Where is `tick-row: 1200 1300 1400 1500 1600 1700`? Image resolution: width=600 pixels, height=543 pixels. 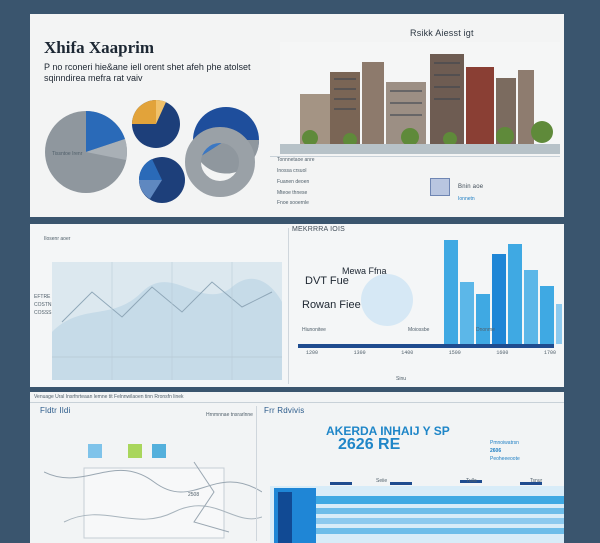 tick-row: 1200 1300 1400 1500 1600 1700 is located at coordinates (431, 353).